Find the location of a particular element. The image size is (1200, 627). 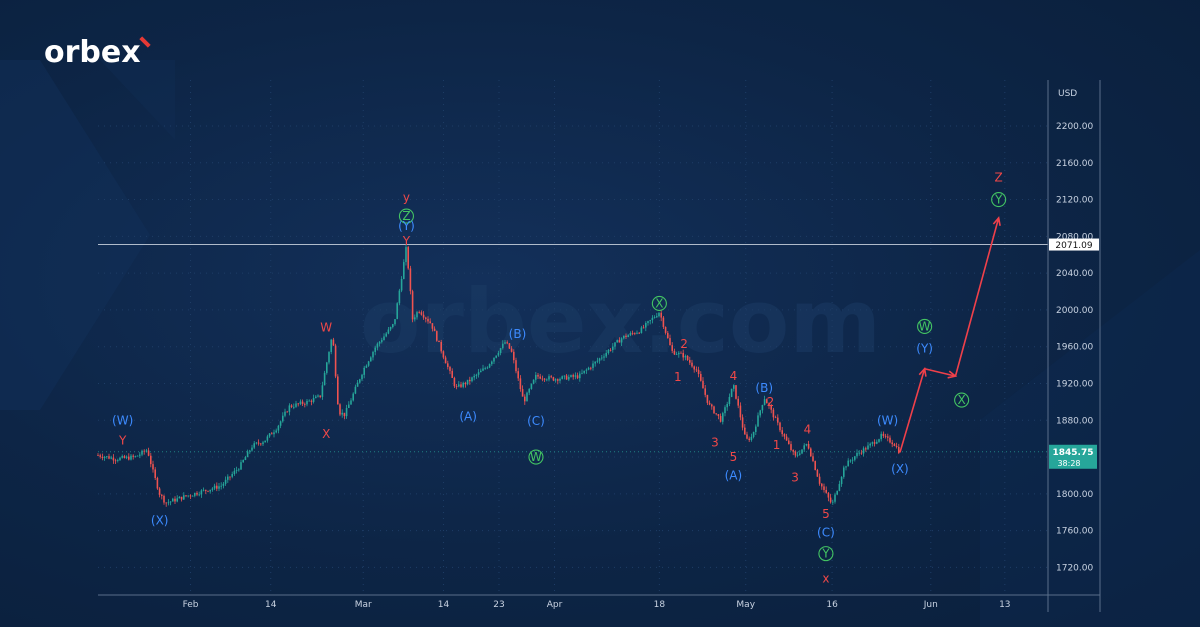

wave-label: Y is located at coordinates (122, 441).